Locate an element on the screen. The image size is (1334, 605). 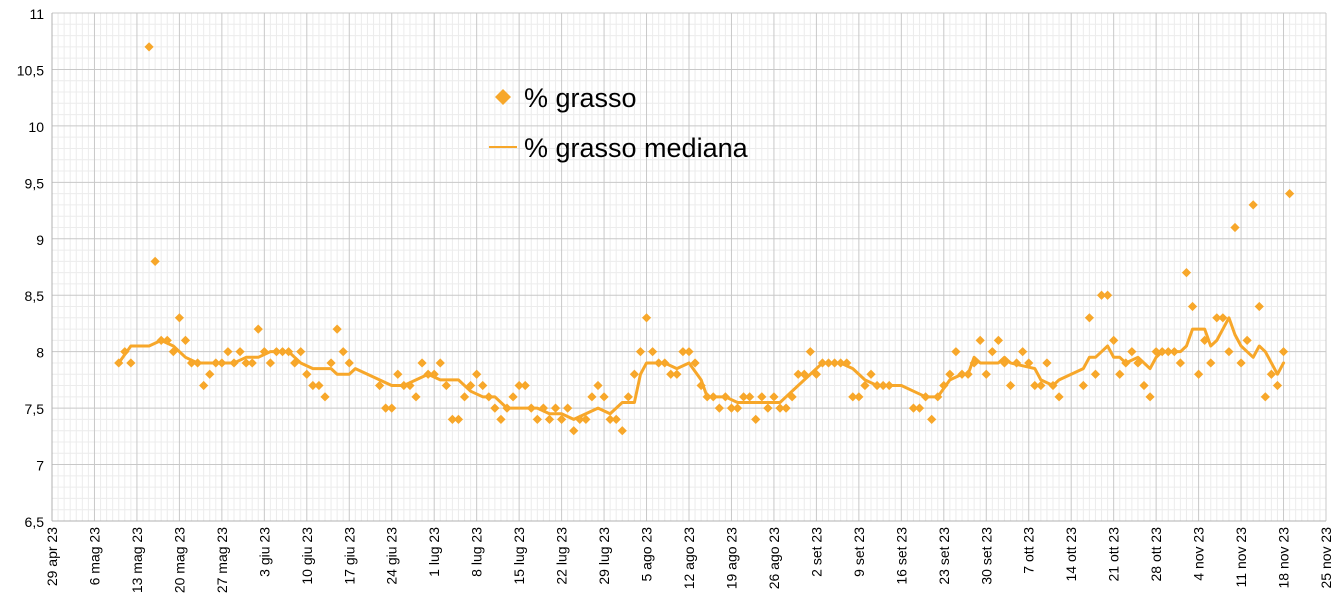
x-tick-label: 8 lug 23 is located at coordinates (477, 552).